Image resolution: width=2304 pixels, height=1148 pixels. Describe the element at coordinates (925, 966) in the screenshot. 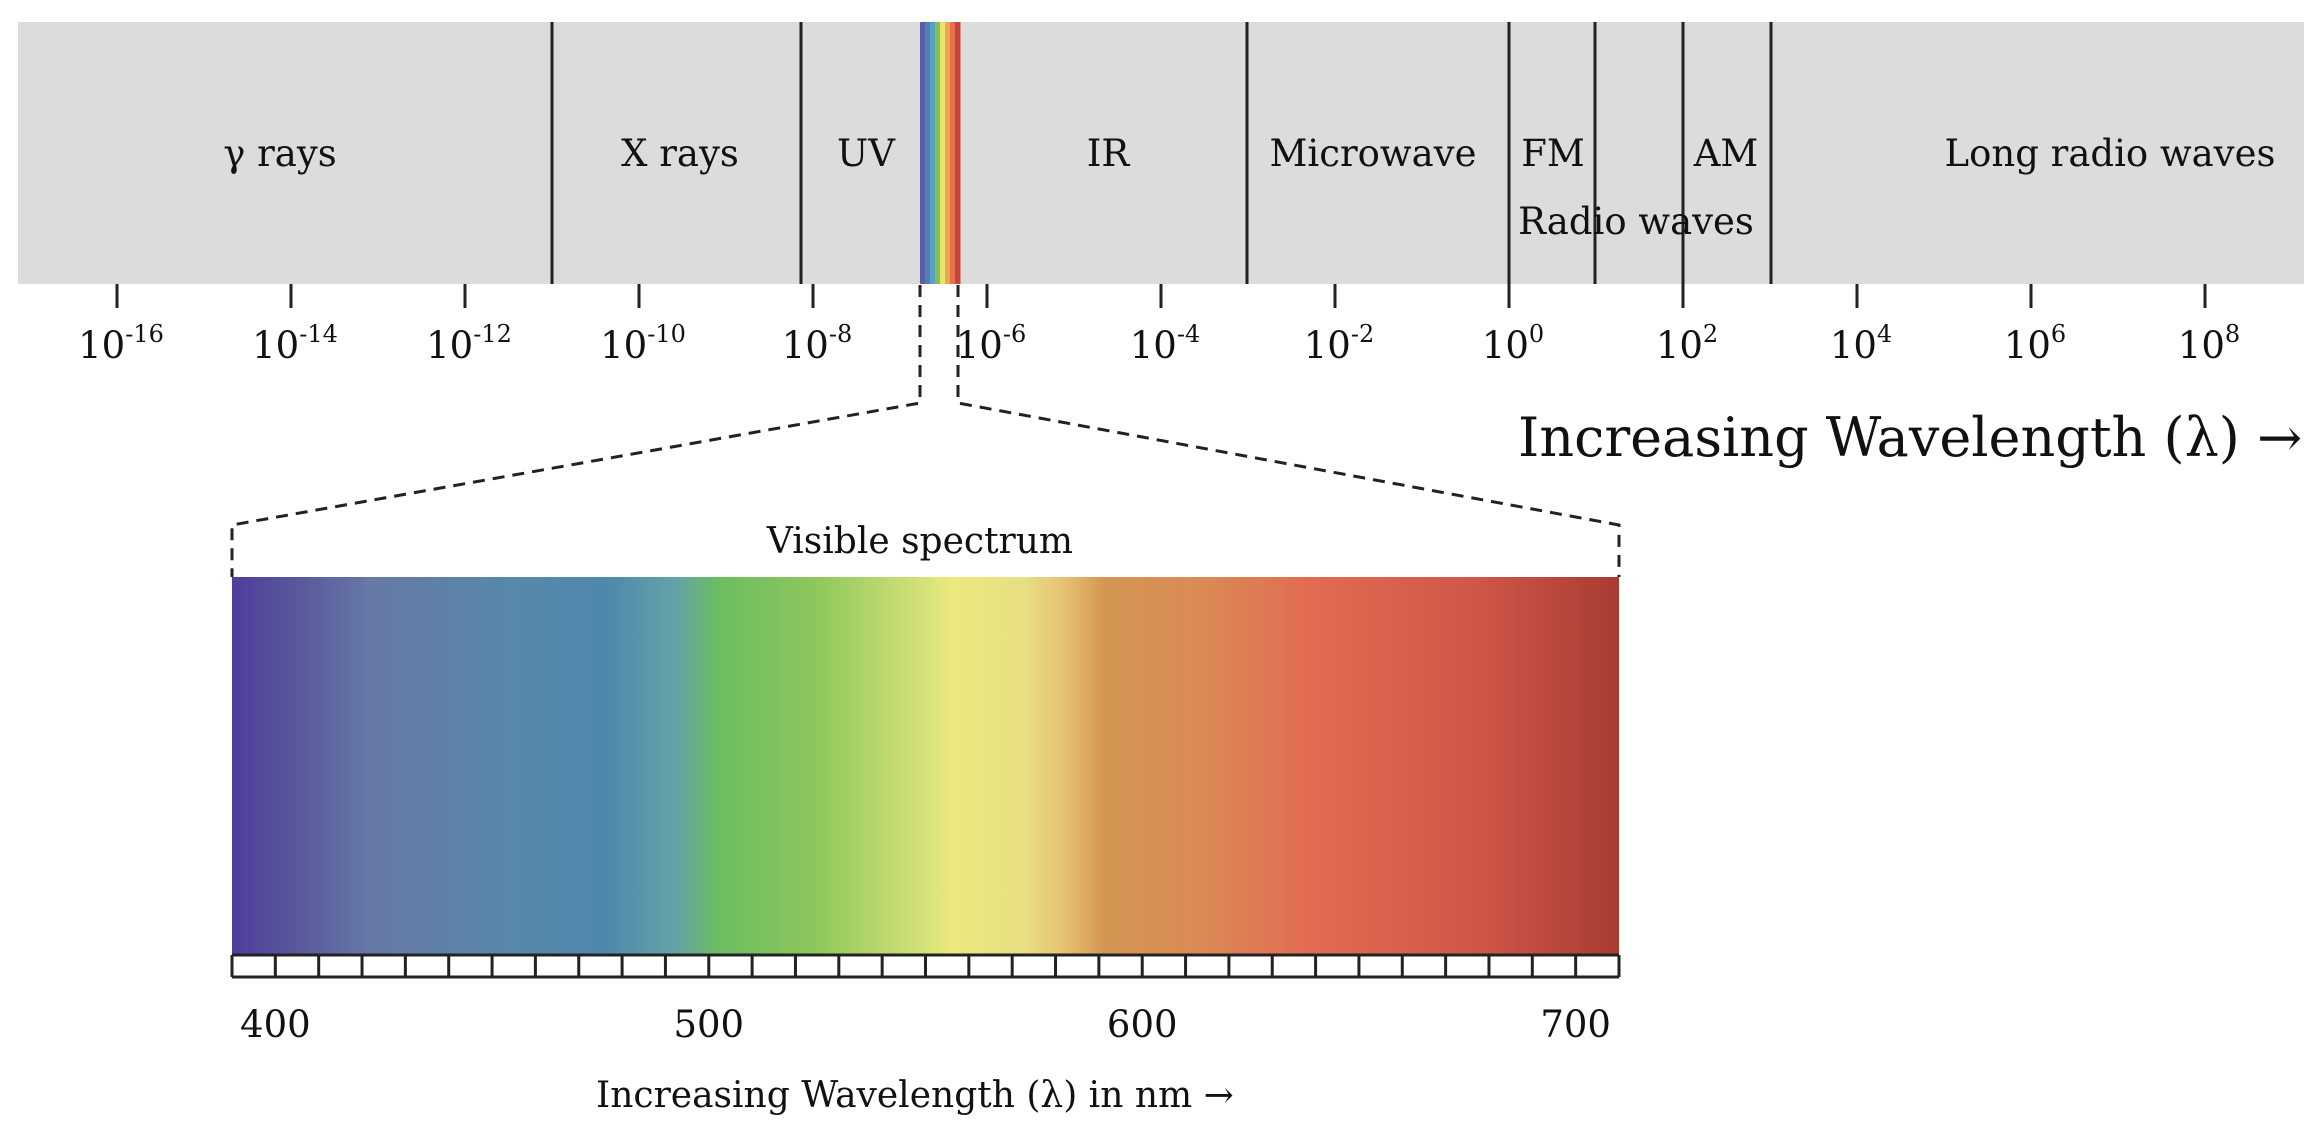

I see `nm-ruler` at that location.